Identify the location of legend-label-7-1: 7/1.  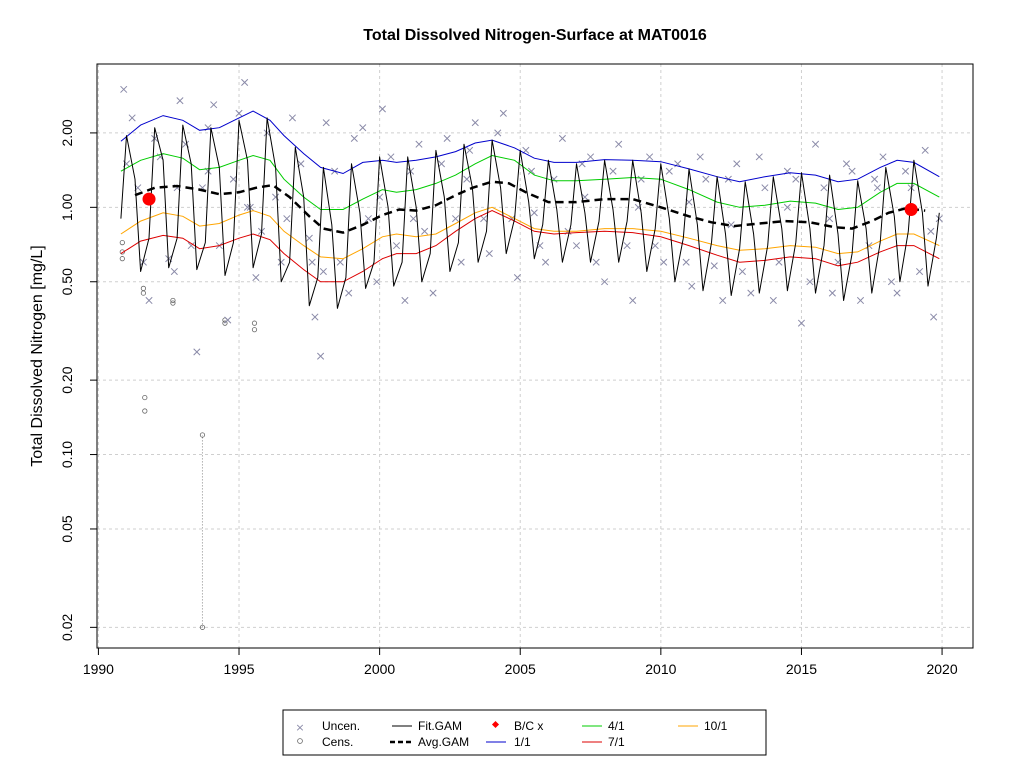
(616, 742).